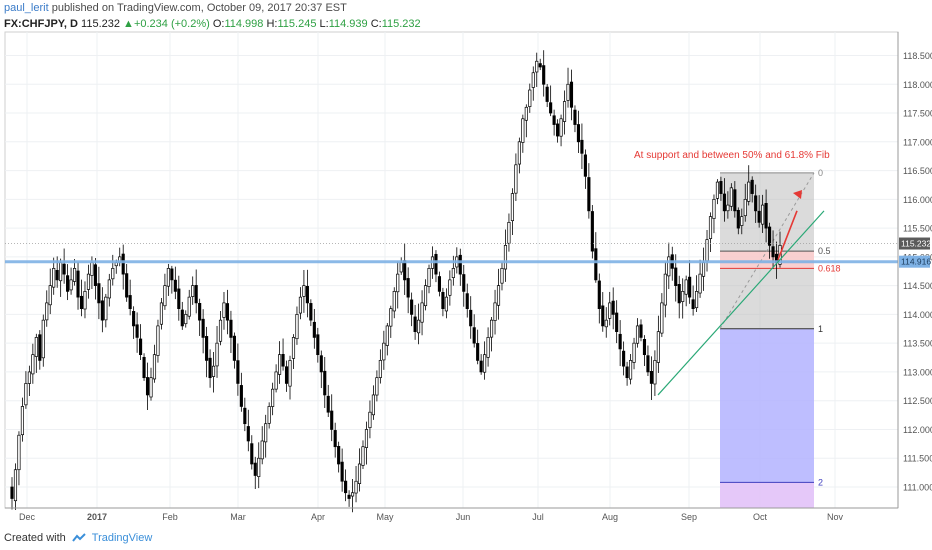 The image size is (932, 550). Describe the element at coordinates (324, 24) in the screenshot. I see `low-label: L:` at that location.